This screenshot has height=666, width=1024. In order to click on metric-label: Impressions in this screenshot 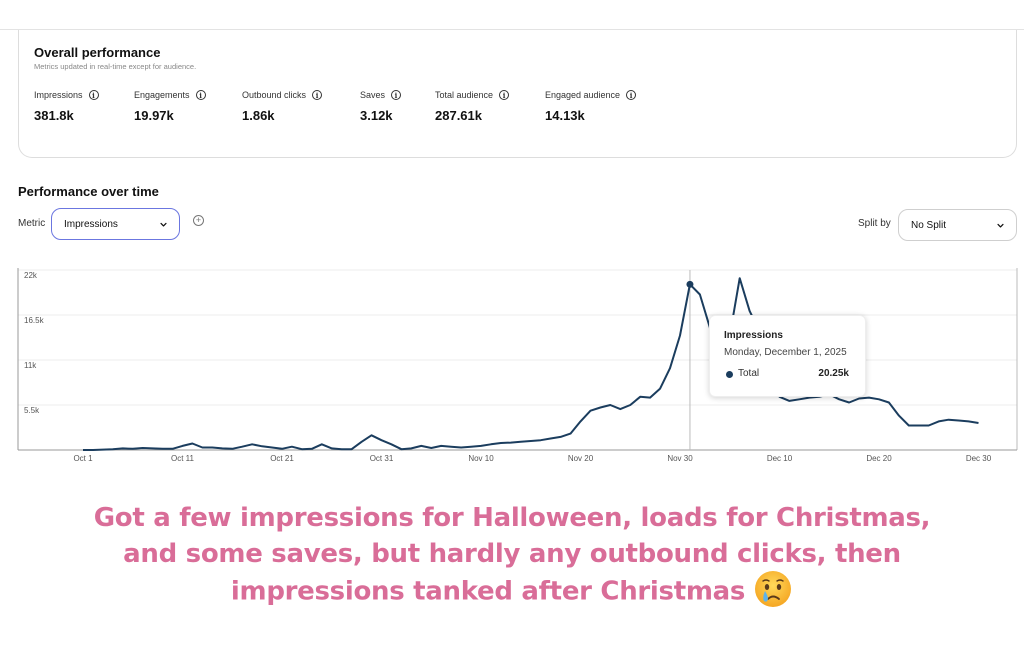, I will do `click(58, 95)`.